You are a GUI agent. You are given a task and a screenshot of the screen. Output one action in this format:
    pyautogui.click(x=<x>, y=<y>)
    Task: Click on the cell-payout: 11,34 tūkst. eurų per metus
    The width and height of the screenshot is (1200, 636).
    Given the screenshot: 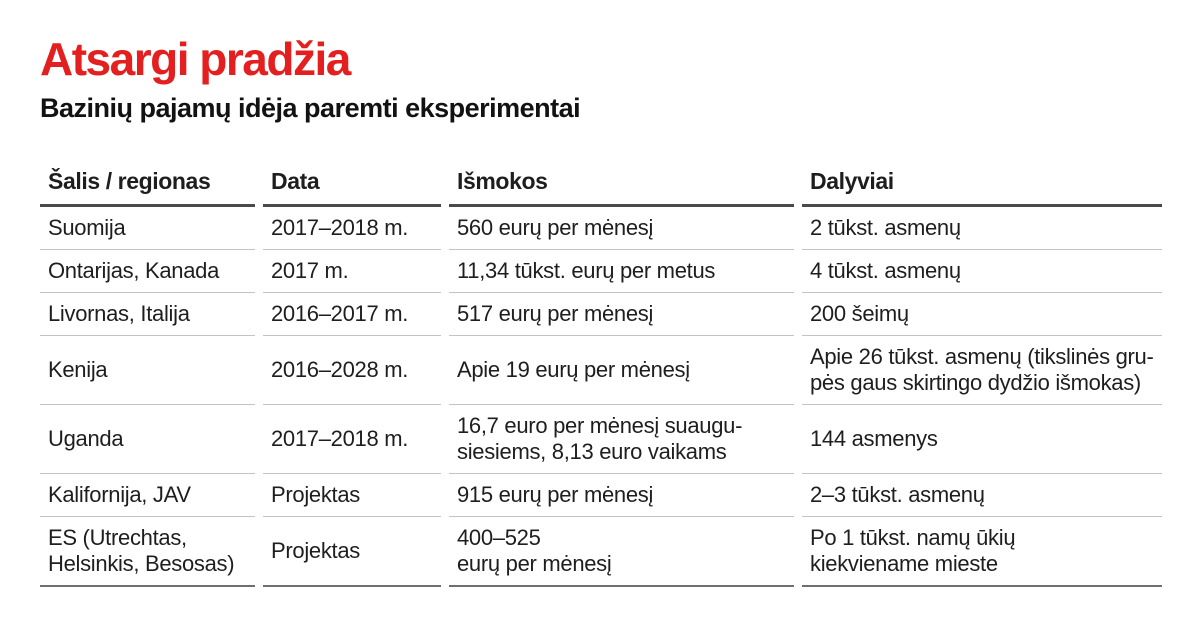 What is the action you would take?
    pyautogui.click(x=621, y=272)
    